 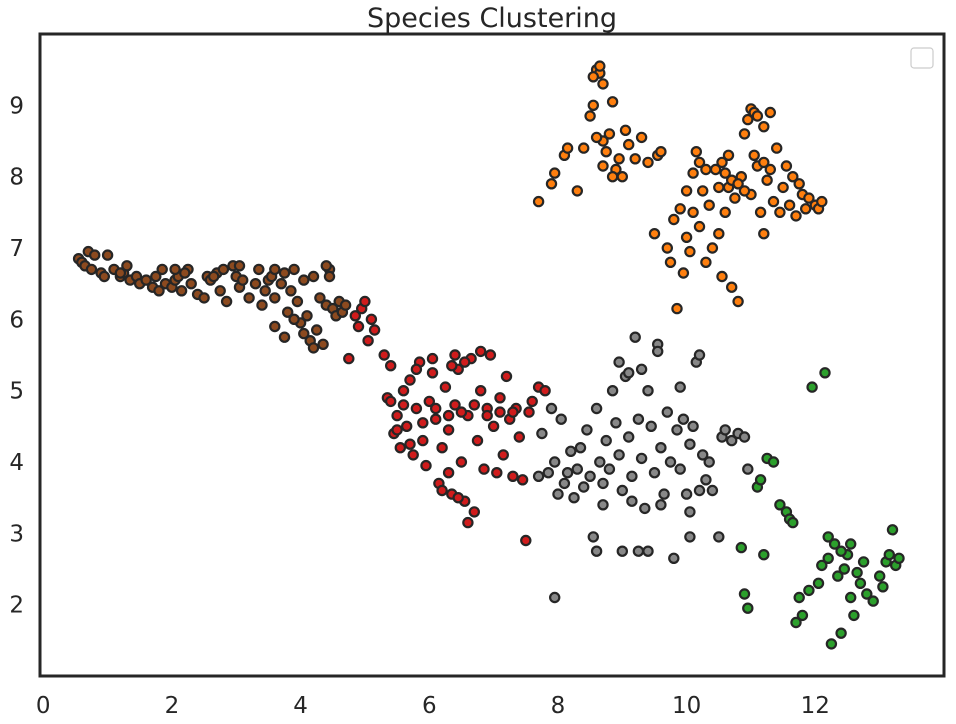 What do you see at coordinates (172, 706) in the screenshot?
I see `x-tick-label: 2` at bounding box center [172, 706].